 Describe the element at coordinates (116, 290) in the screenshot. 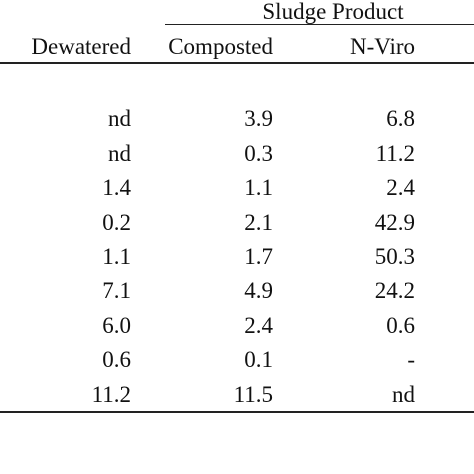

I see `table-cell: 7.1` at that location.